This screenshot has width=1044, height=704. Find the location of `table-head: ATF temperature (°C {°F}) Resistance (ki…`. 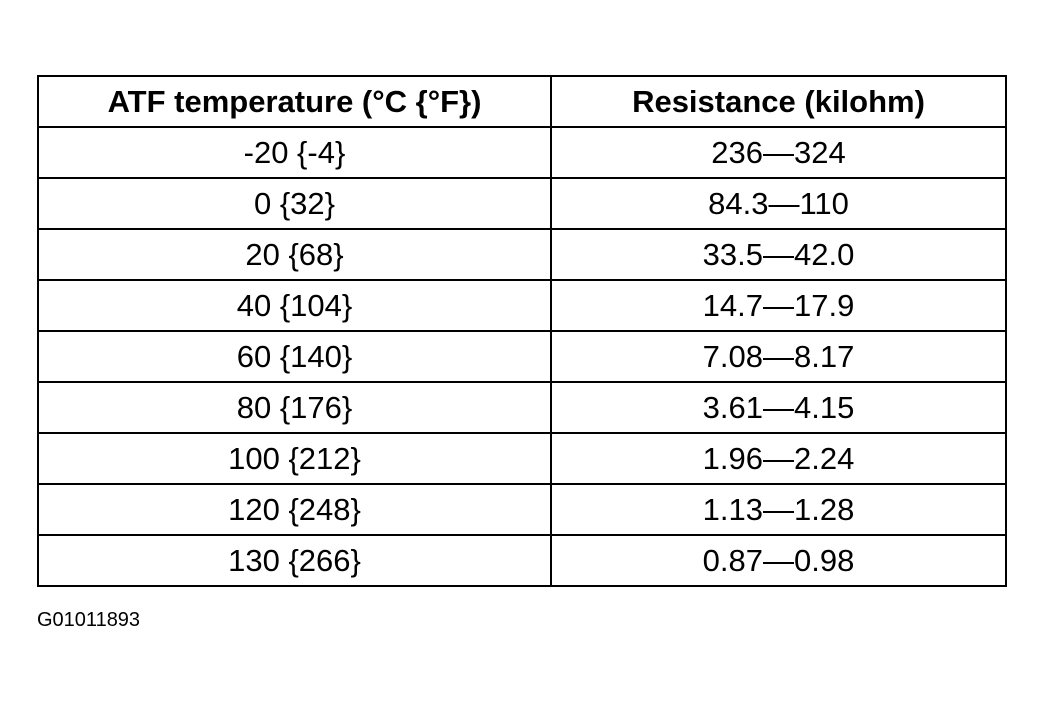

table-head: ATF temperature (°C {°F}) Resistance (ki… is located at coordinates (522, 101).